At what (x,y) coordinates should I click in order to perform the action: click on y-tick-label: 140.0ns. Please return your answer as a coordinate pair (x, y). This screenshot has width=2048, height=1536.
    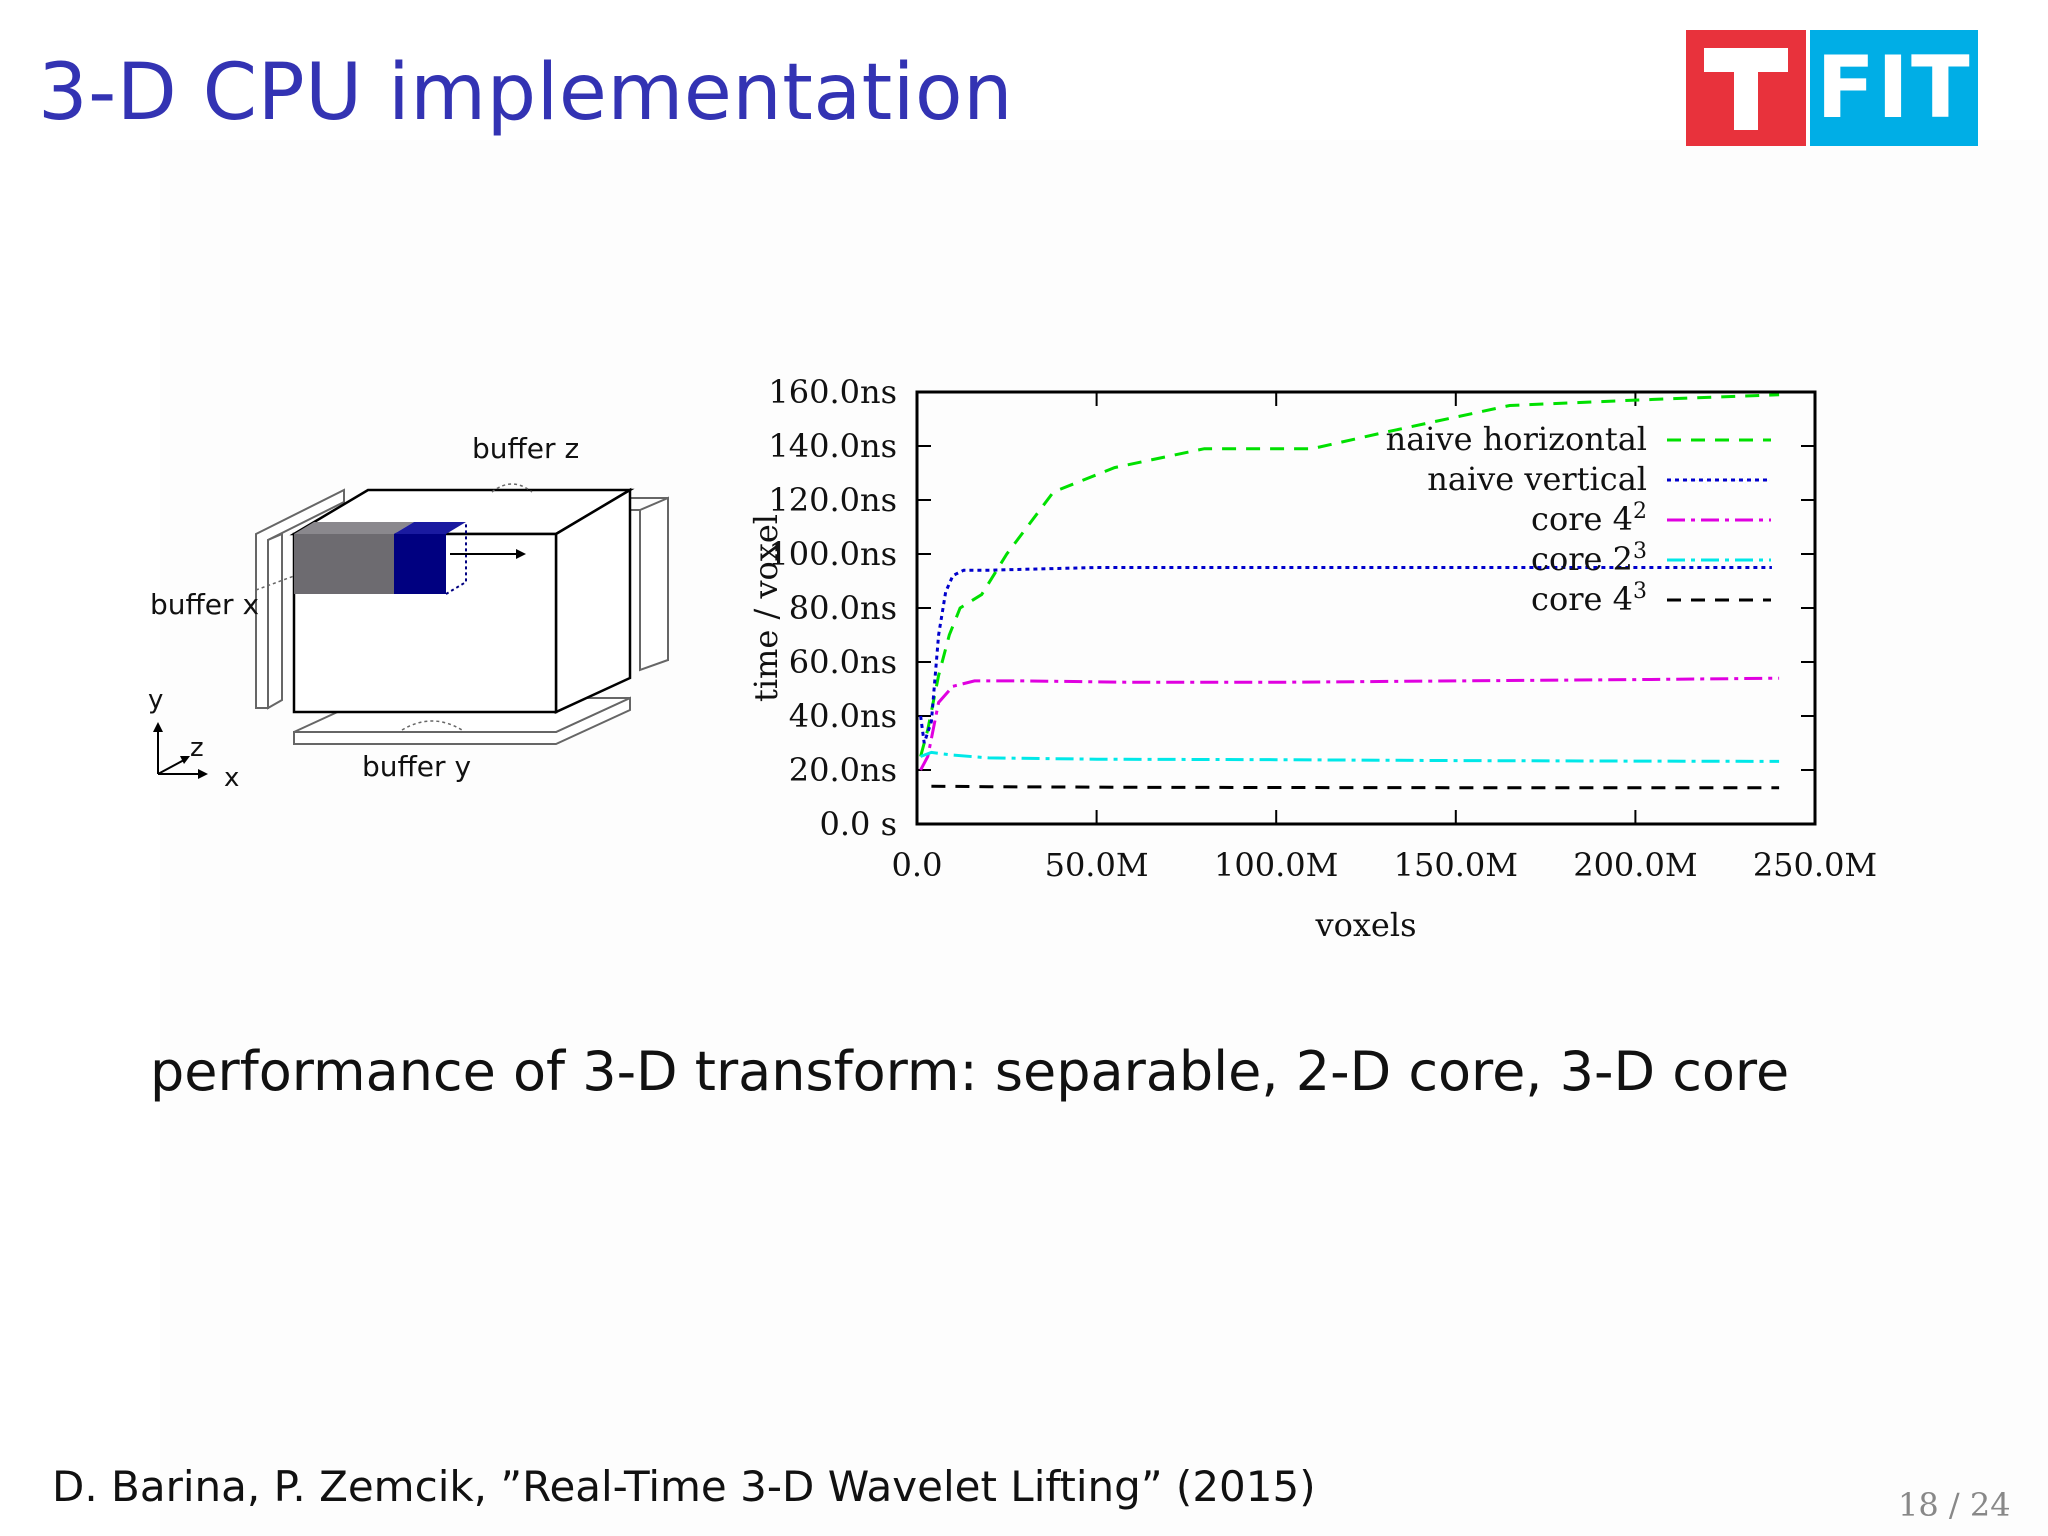
    Looking at the image, I should click on (832, 446).